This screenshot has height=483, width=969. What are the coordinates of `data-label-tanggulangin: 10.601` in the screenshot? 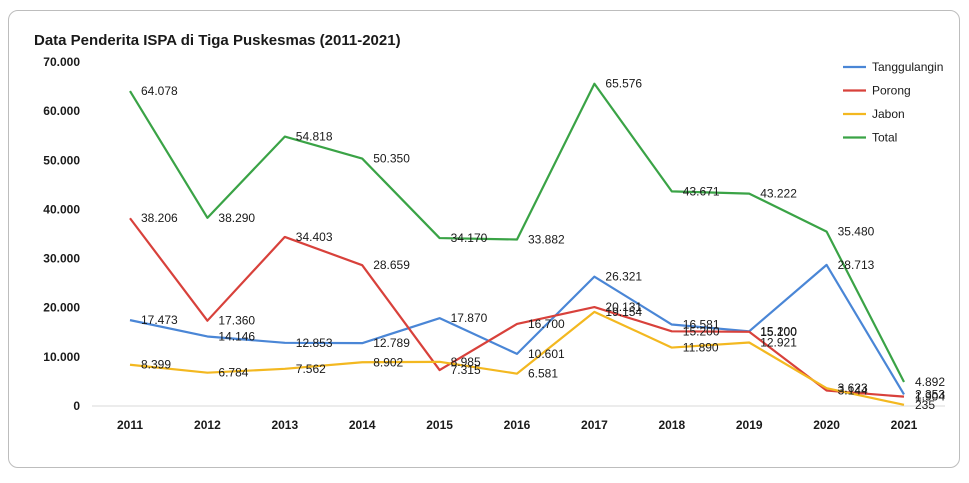 It's located at (546, 354).